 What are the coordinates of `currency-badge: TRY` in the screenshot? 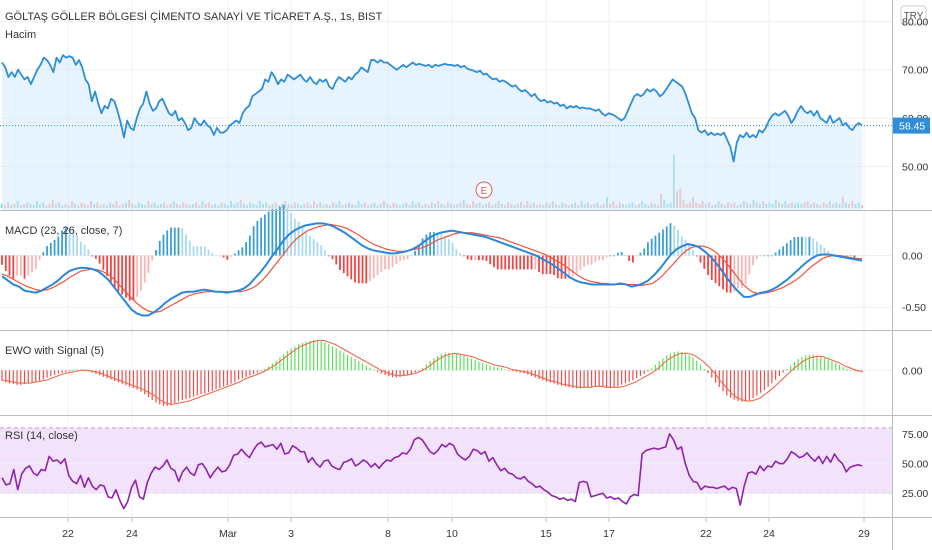 It's located at (913, 15).